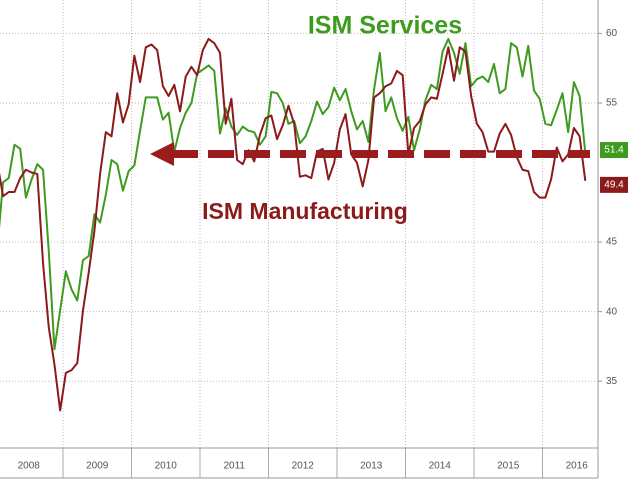  Describe the element at coordinates (234, 466) in the screenshot. I see `x-tick-label: 2011` at that location.